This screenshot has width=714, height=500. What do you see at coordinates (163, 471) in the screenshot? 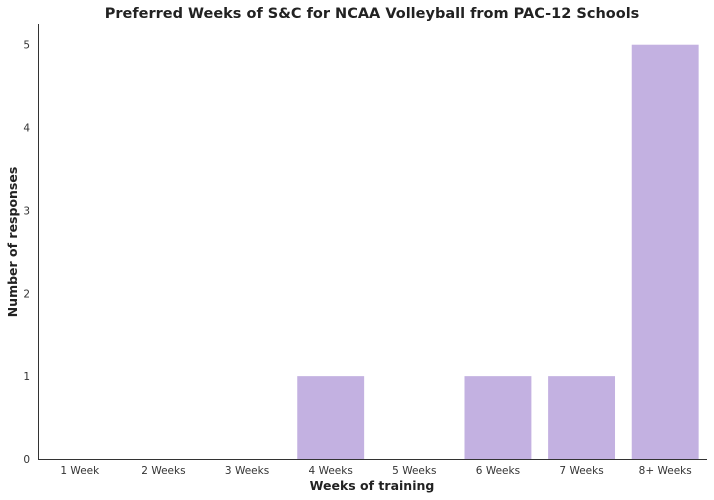
I see `x-tick-label: 2 Weeks` at bounding box center [163, 471].